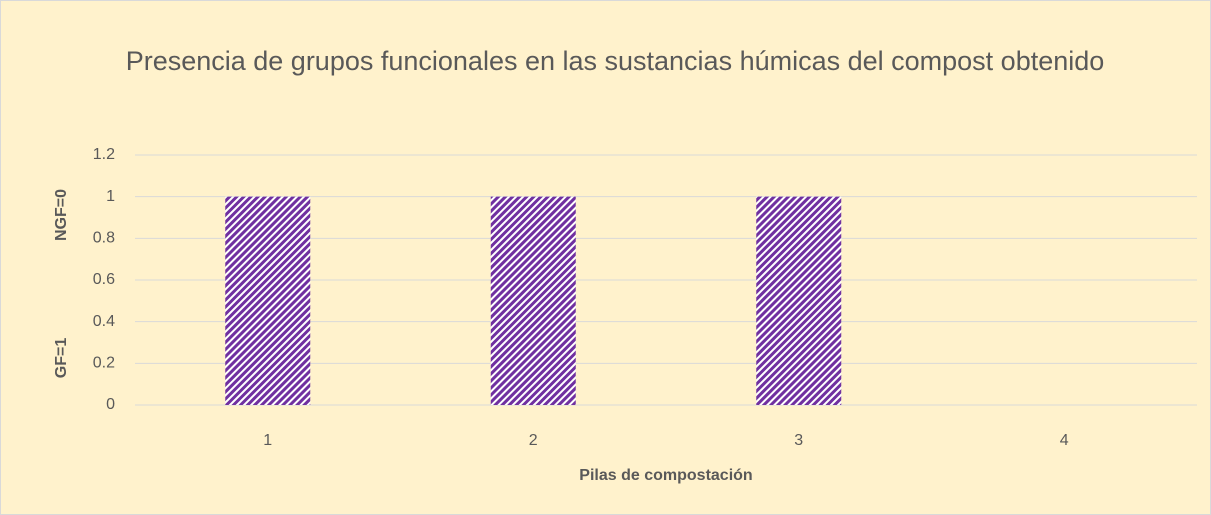 The image size is (1211, 515). What do you see at coordinates (110, 404) in the screenshot?
I see `y-tick-label: 0` at bounding box center [110, 404].